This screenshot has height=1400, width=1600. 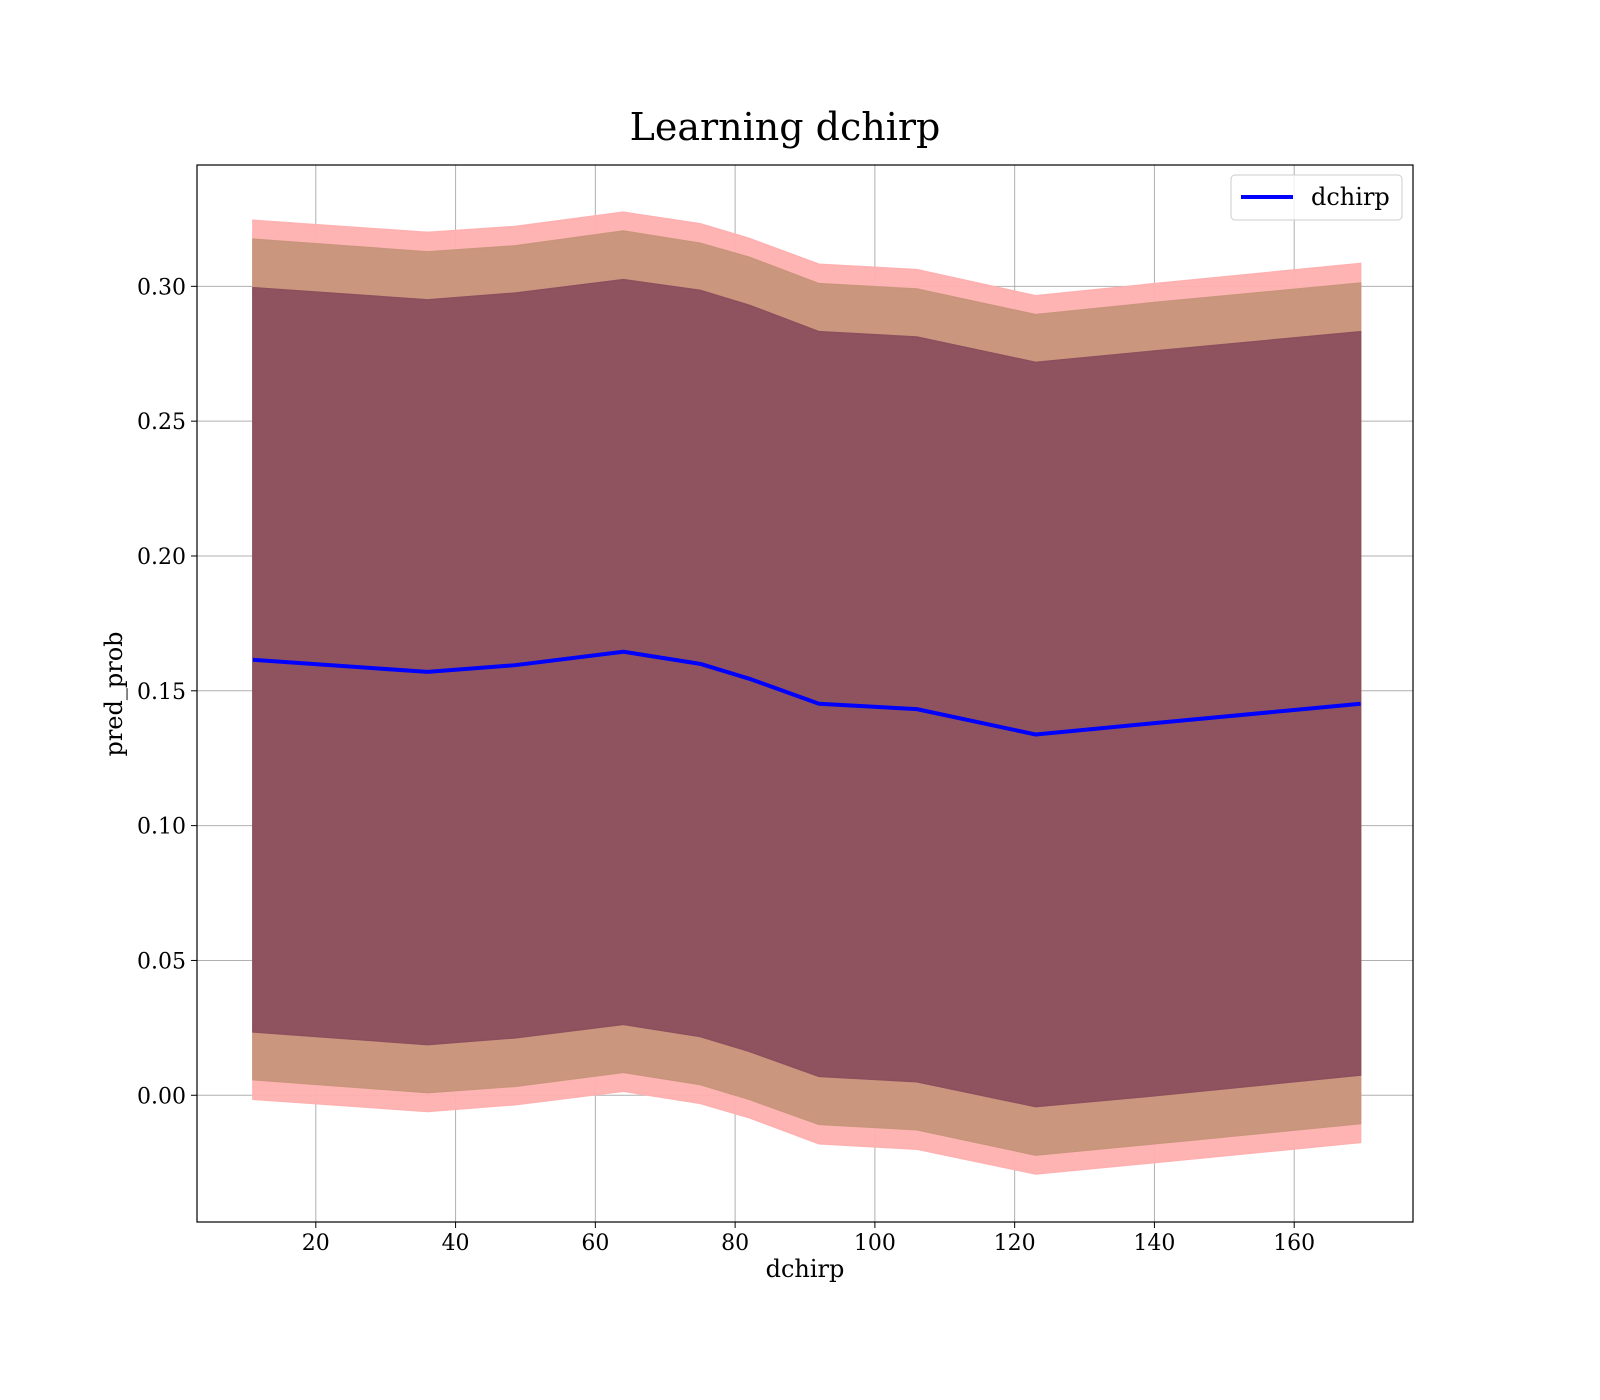 I want to click on legend-box, so click(x=1316, y=197).